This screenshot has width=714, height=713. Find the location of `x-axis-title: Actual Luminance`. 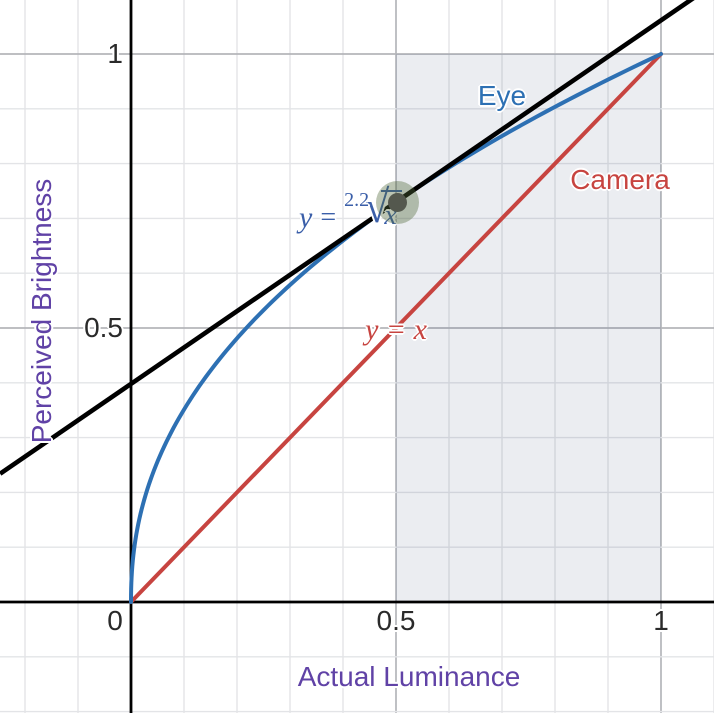

x-axis-title: Actual Luminance is located at coordinates (409, 676).